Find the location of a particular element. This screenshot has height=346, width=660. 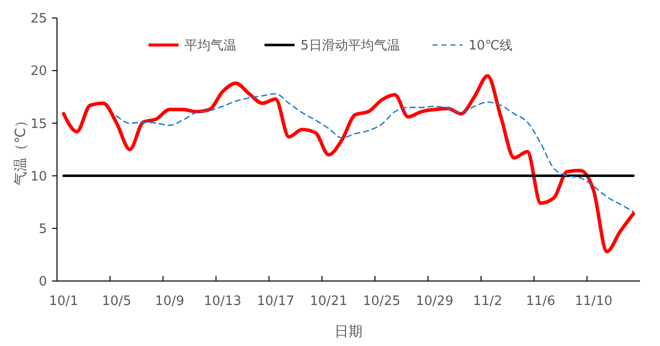

x-tick-label: 10/9 is located at coordinates (169, 301).